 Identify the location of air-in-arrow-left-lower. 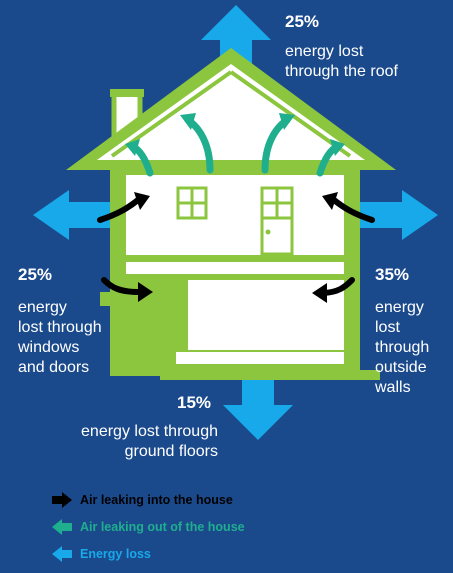
(122, 286).